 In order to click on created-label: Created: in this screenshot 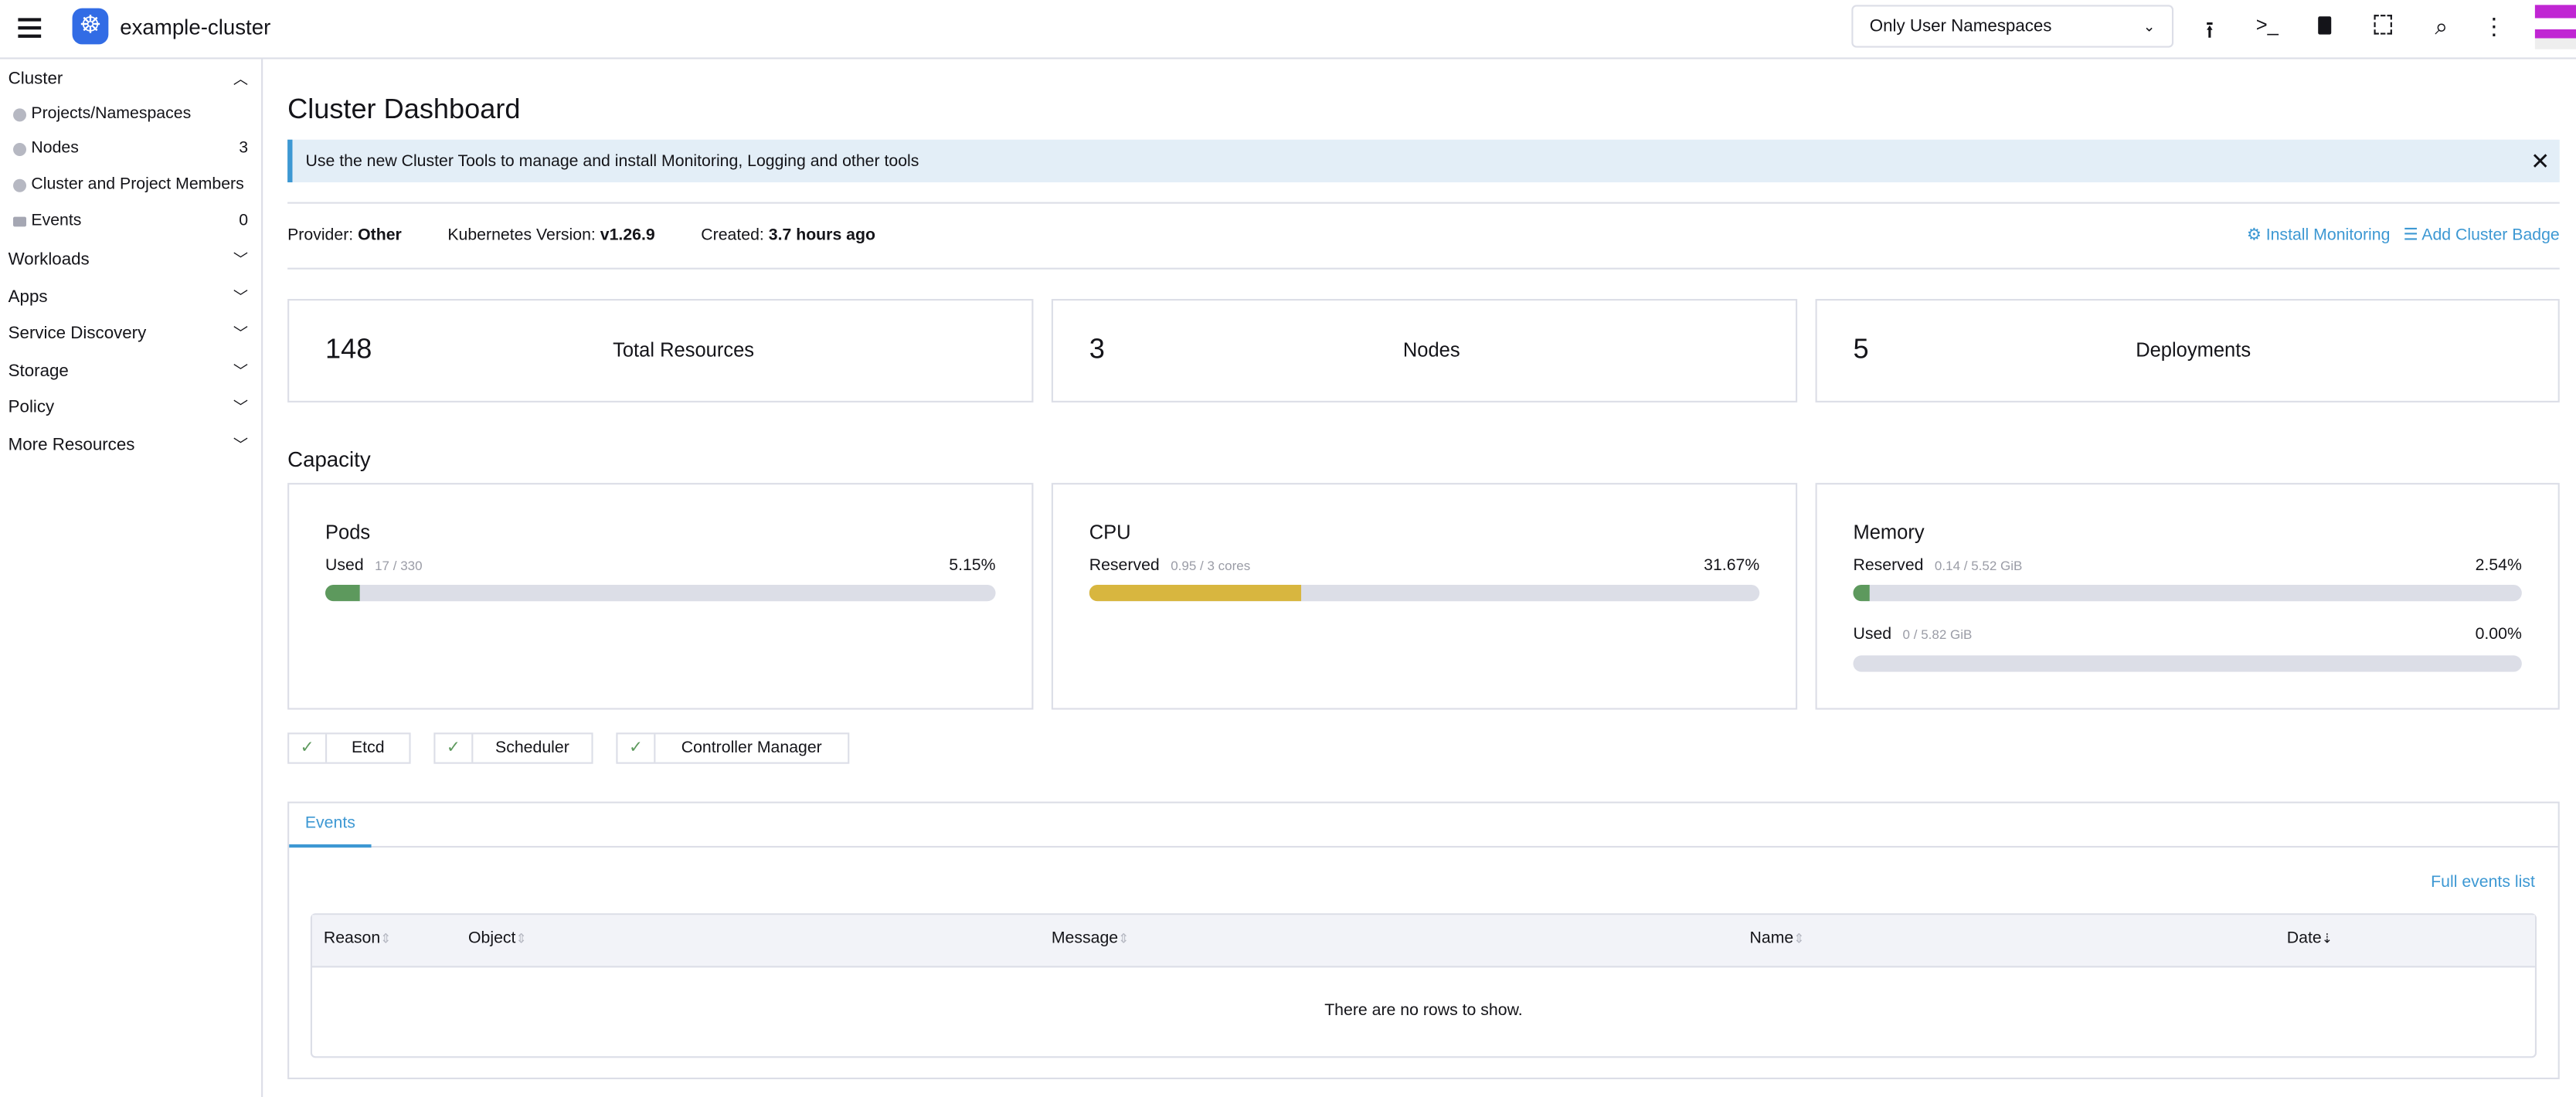, I will do `click(732, 236)`.